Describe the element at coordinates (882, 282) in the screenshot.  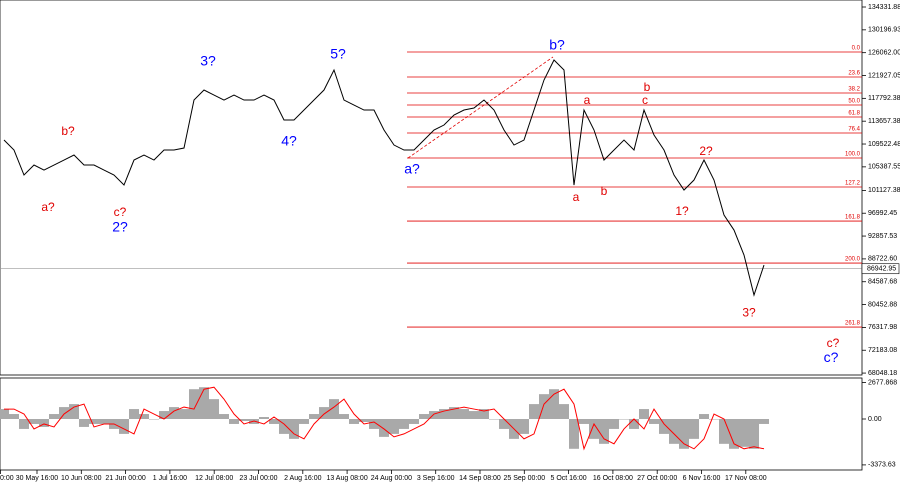
I see `y-tick-label: 84587.68` at that location.